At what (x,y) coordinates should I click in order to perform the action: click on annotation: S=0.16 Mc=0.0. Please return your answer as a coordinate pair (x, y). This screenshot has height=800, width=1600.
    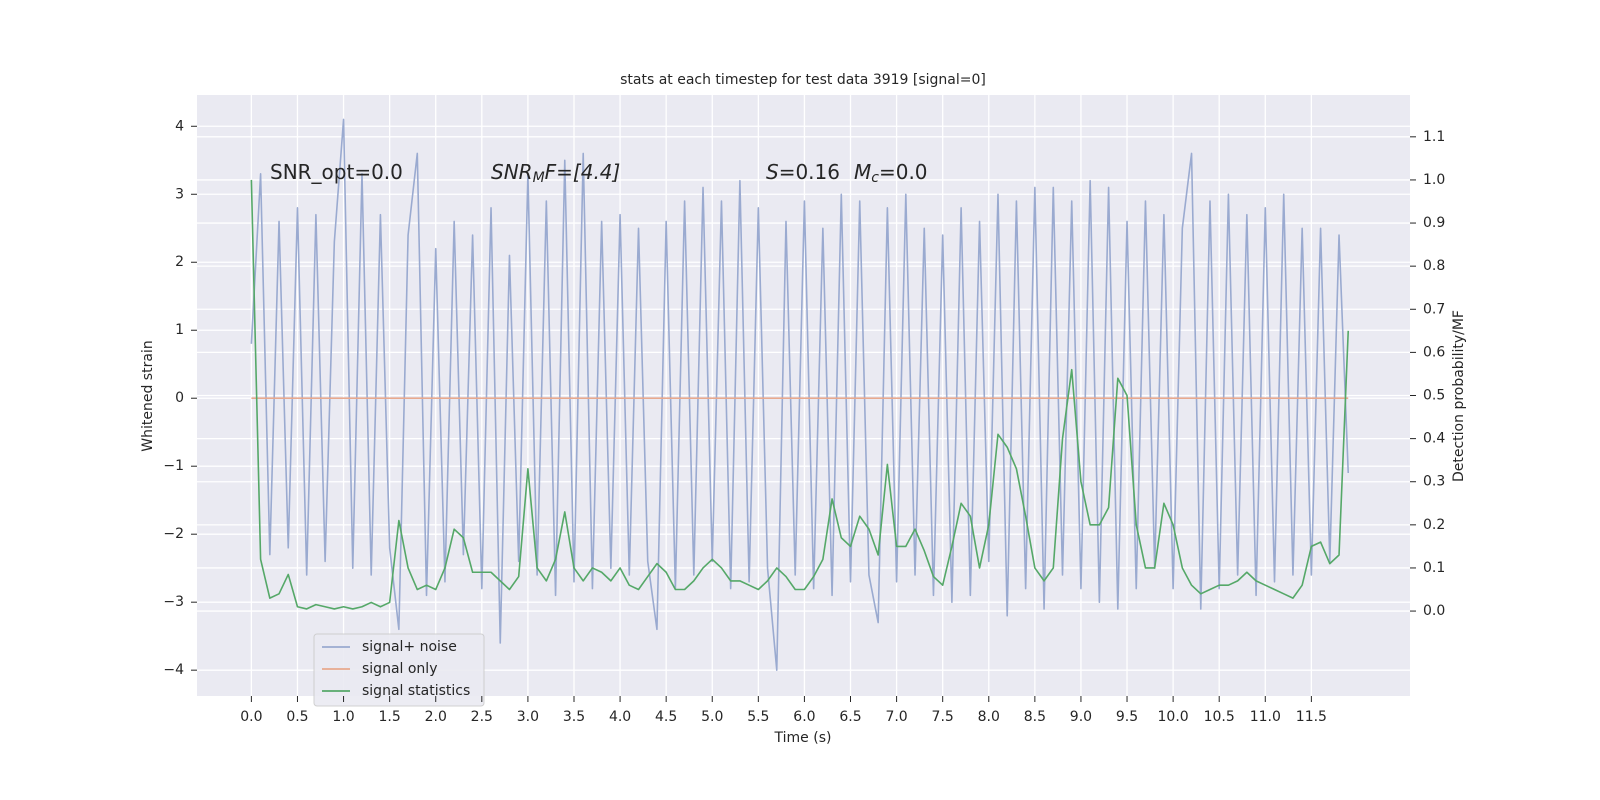
    Looking at the image, I should click on (847, 173).